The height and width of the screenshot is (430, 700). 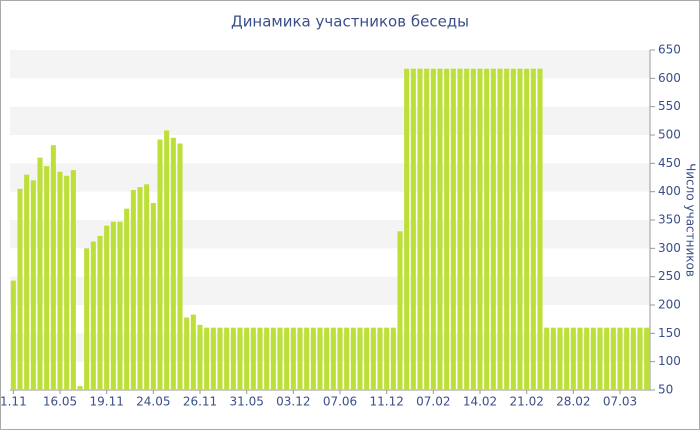 What do you see at coordinates (526, 402) in the screenshot?
I see `x-tick-label: 21.02` at bounding box center [526, 402].